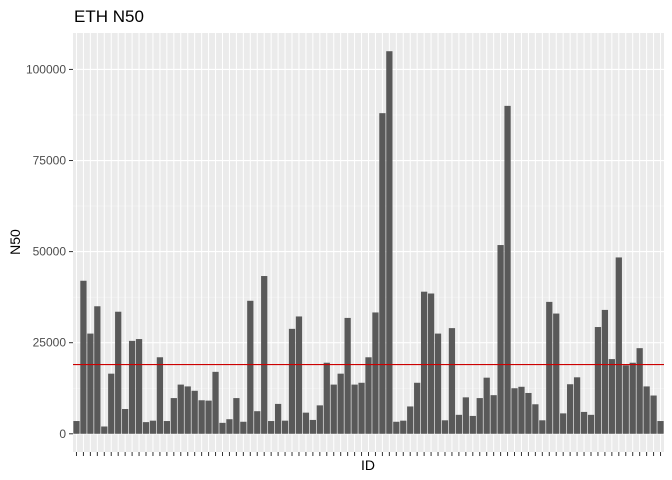  What do you see at coordinates (15, 242) in the screenshot?
I see `y-axis-label: N50` at bounding box center [15, 242].